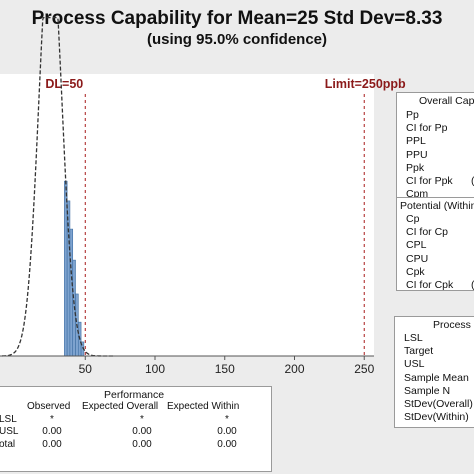 The height and width of the screenshot is (474, 474). Describe the element at coordinates (155, 369) in the screenshot. I see `x-tick-label: 100` at that location.